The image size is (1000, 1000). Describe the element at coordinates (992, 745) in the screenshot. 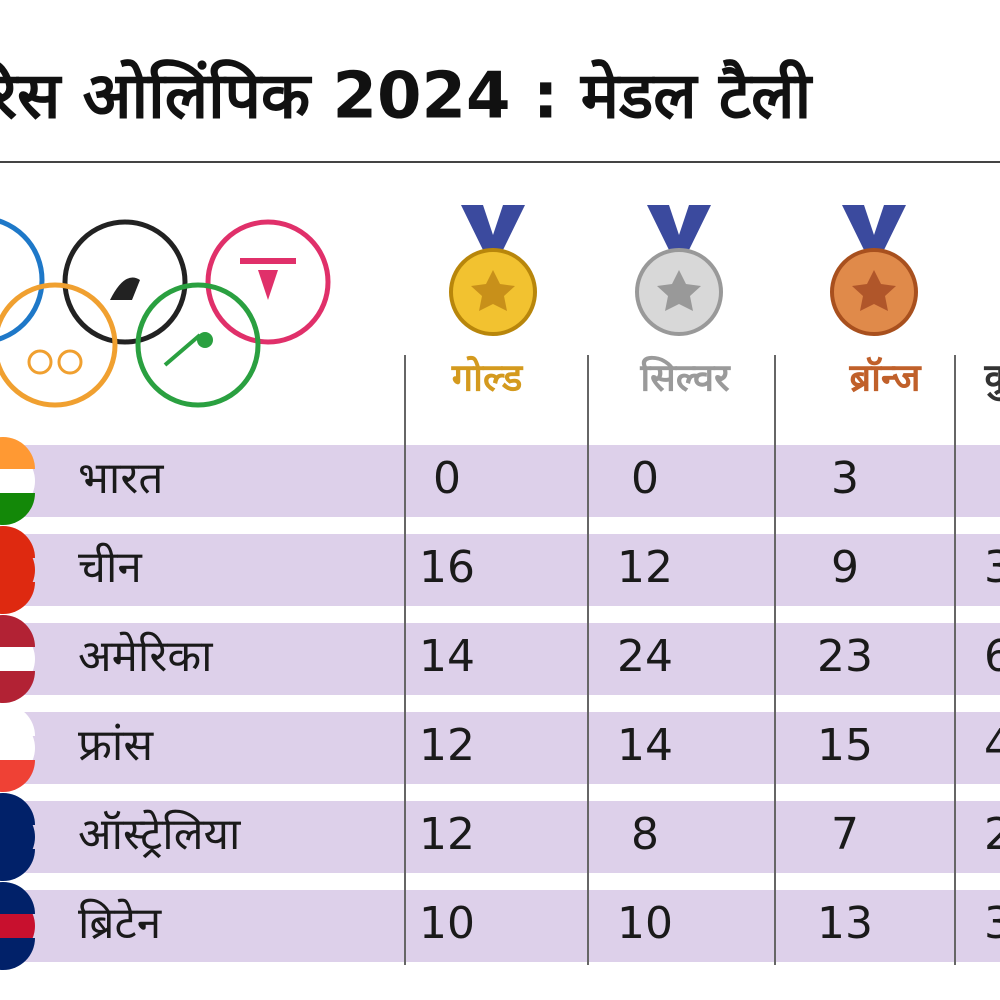

I see `medal-count: 41` at that location.